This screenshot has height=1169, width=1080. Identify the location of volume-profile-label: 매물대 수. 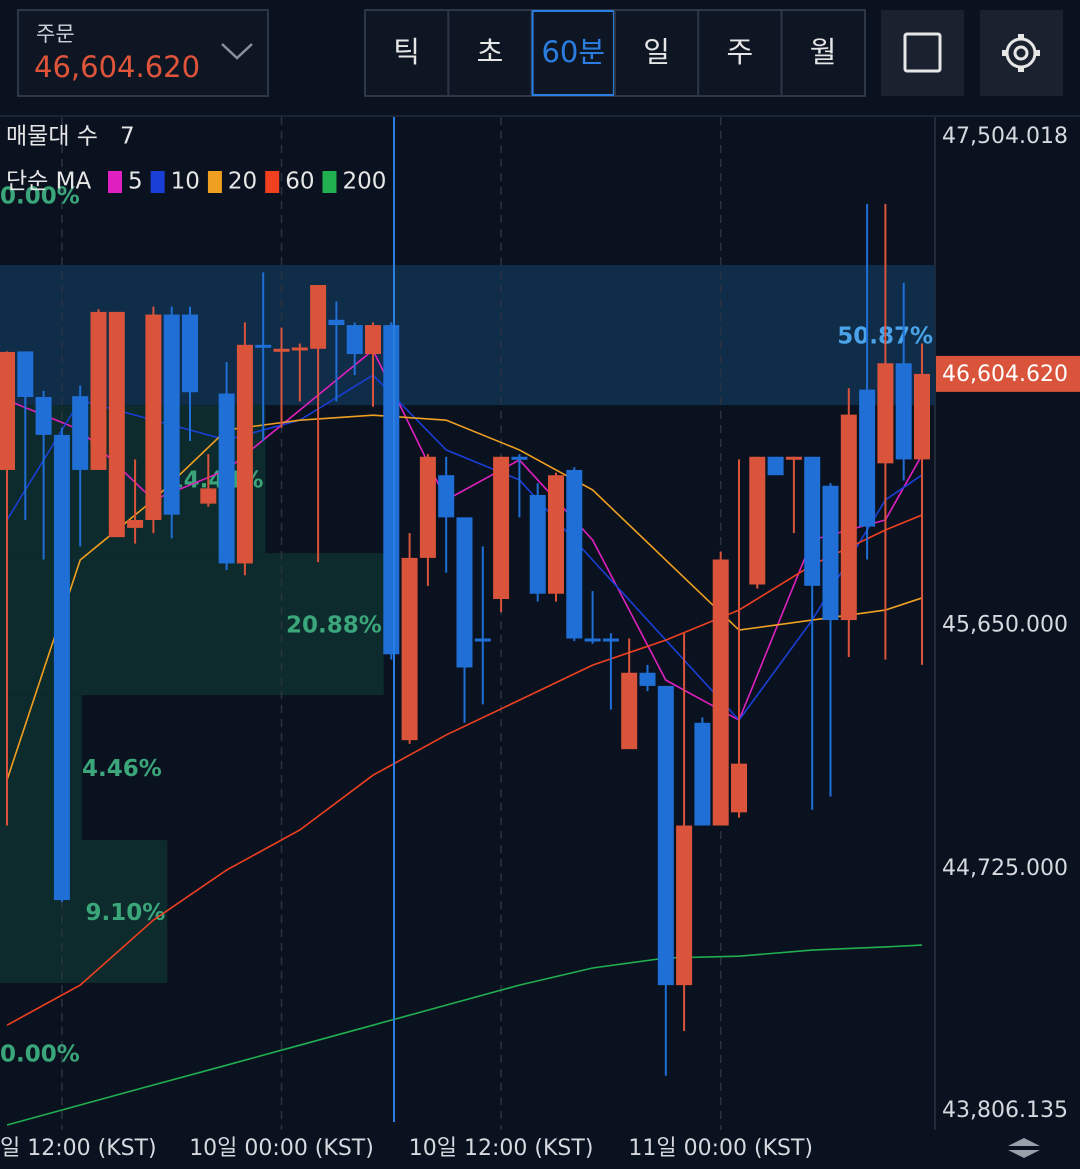
(52, 137).